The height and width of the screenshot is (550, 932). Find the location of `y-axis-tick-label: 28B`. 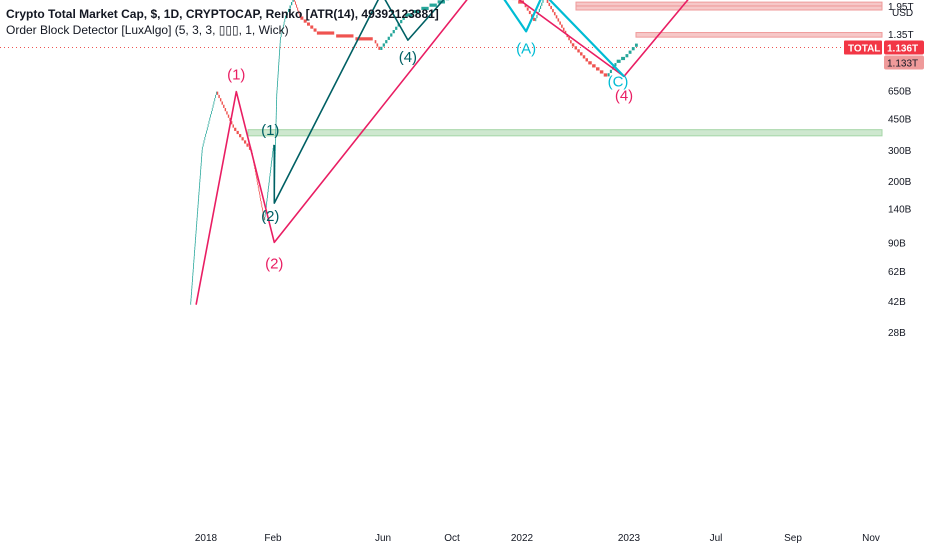

y-axis-tick-label: 28B is located at coordinates (897, 333).